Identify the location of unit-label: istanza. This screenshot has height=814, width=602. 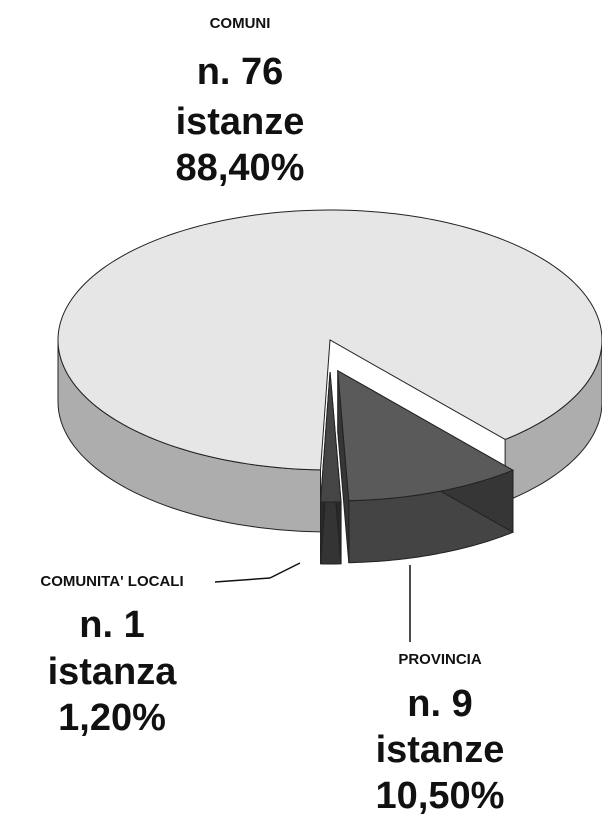
(113, 672).